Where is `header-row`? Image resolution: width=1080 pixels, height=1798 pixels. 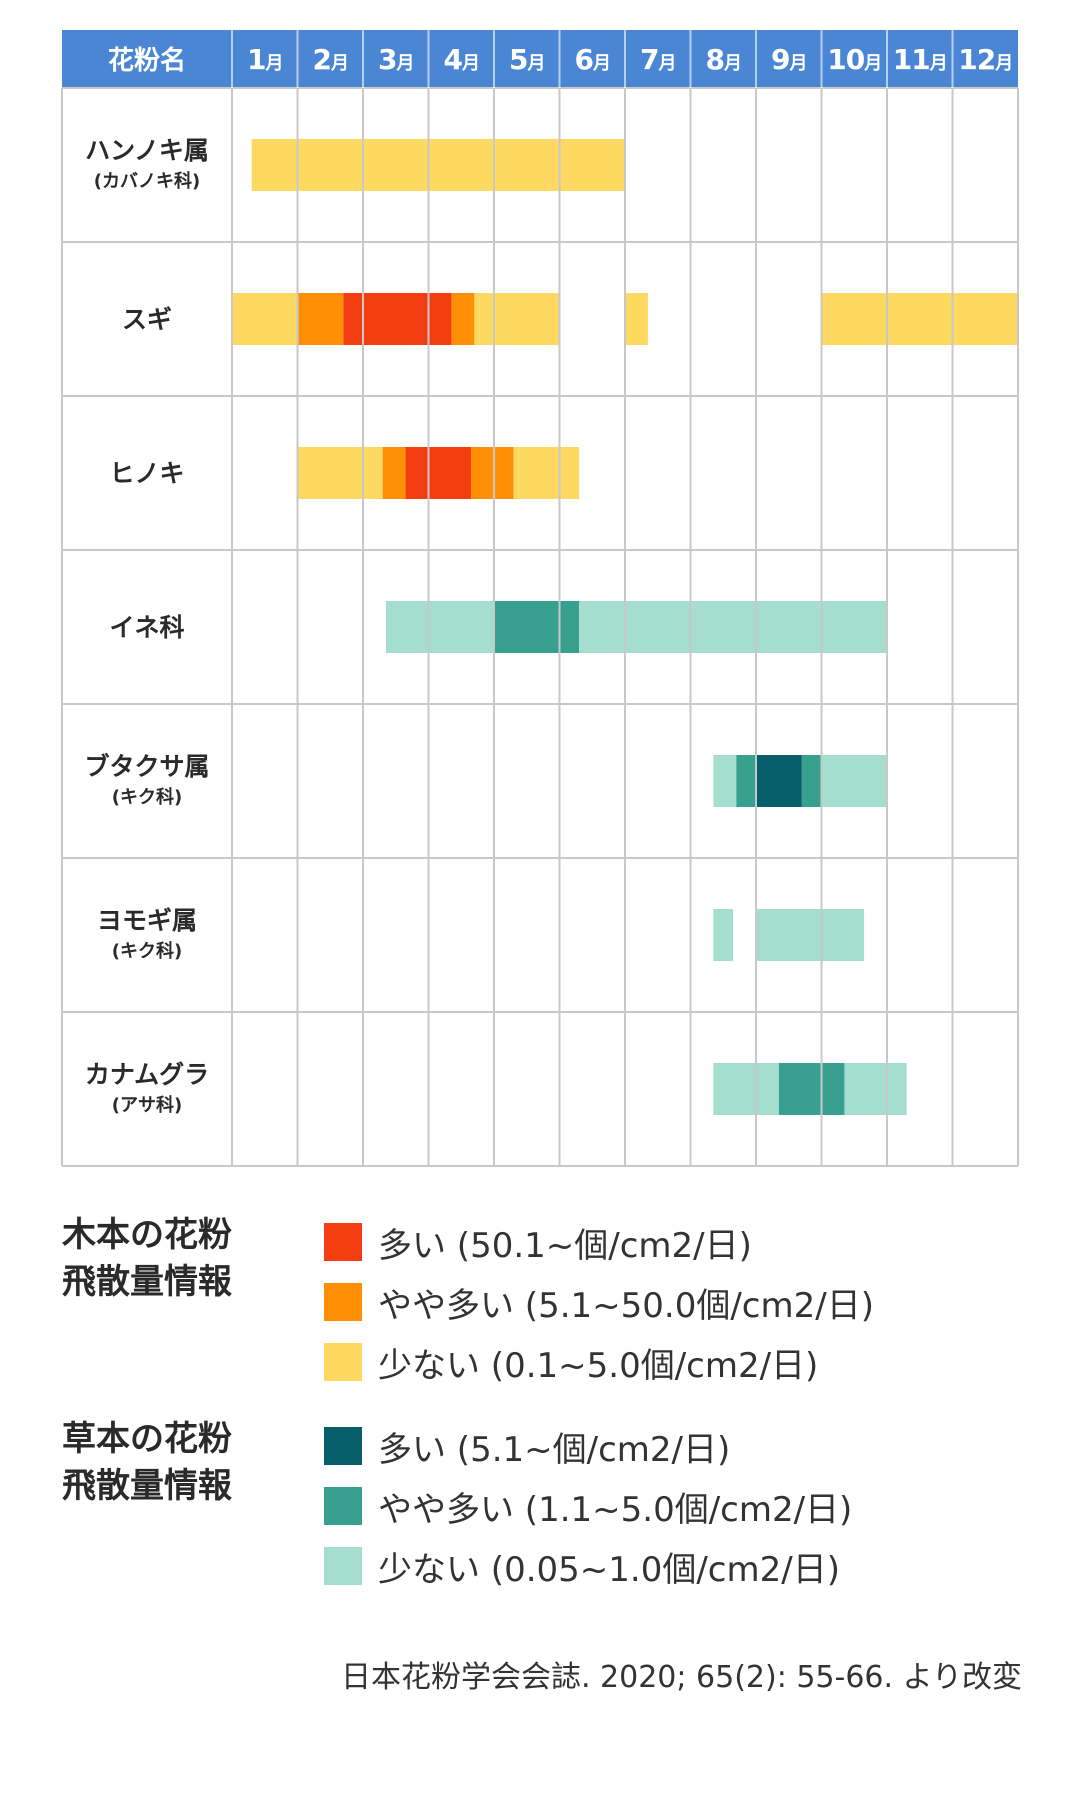
header-row is located at coordinates (540, 59).